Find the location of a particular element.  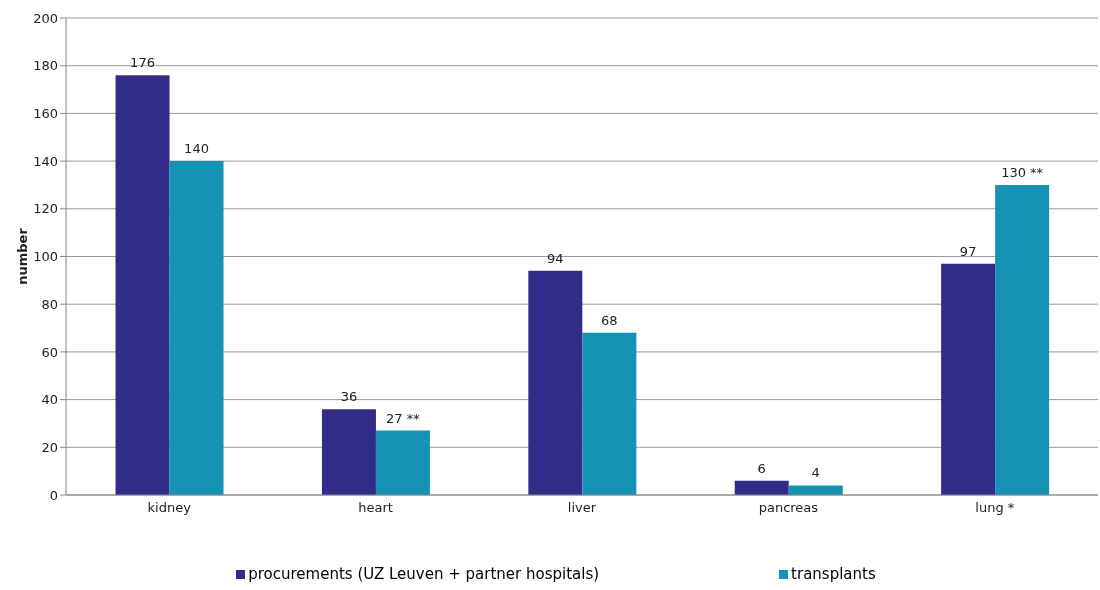

x-tick-label: liver is located at coordinates (582, 508).